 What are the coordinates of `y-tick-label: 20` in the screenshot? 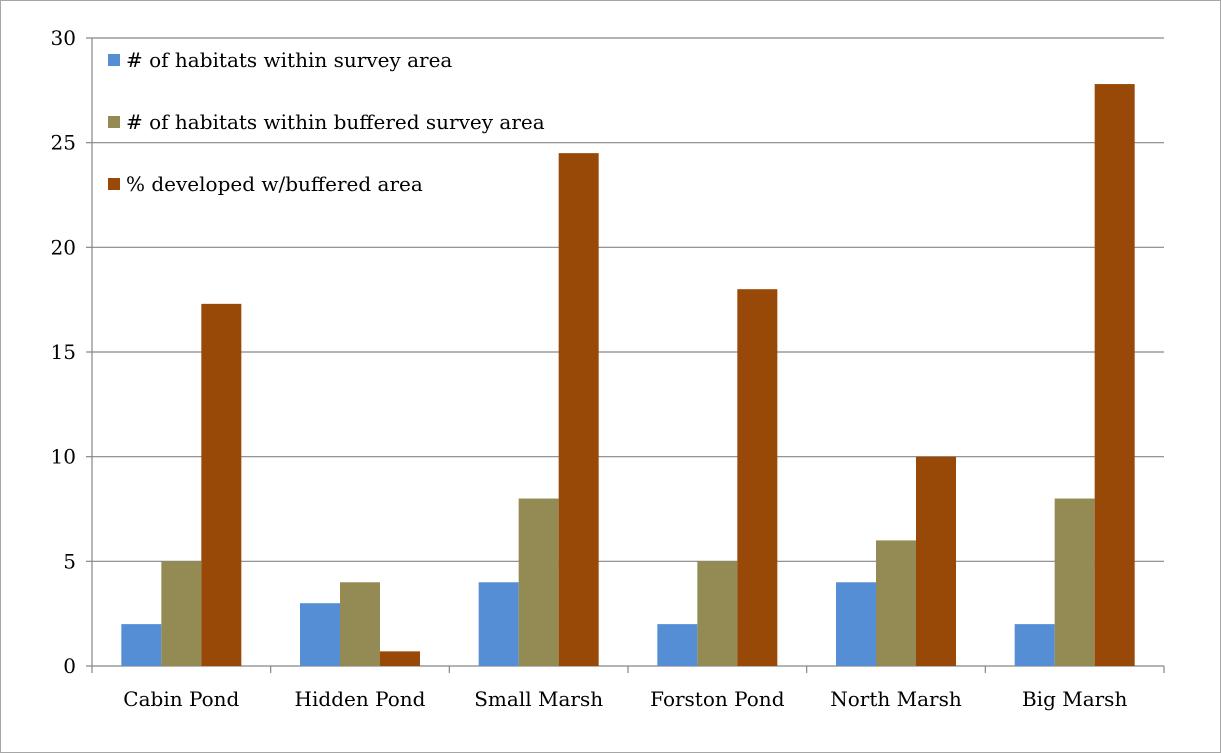 It's located at (63, 247).